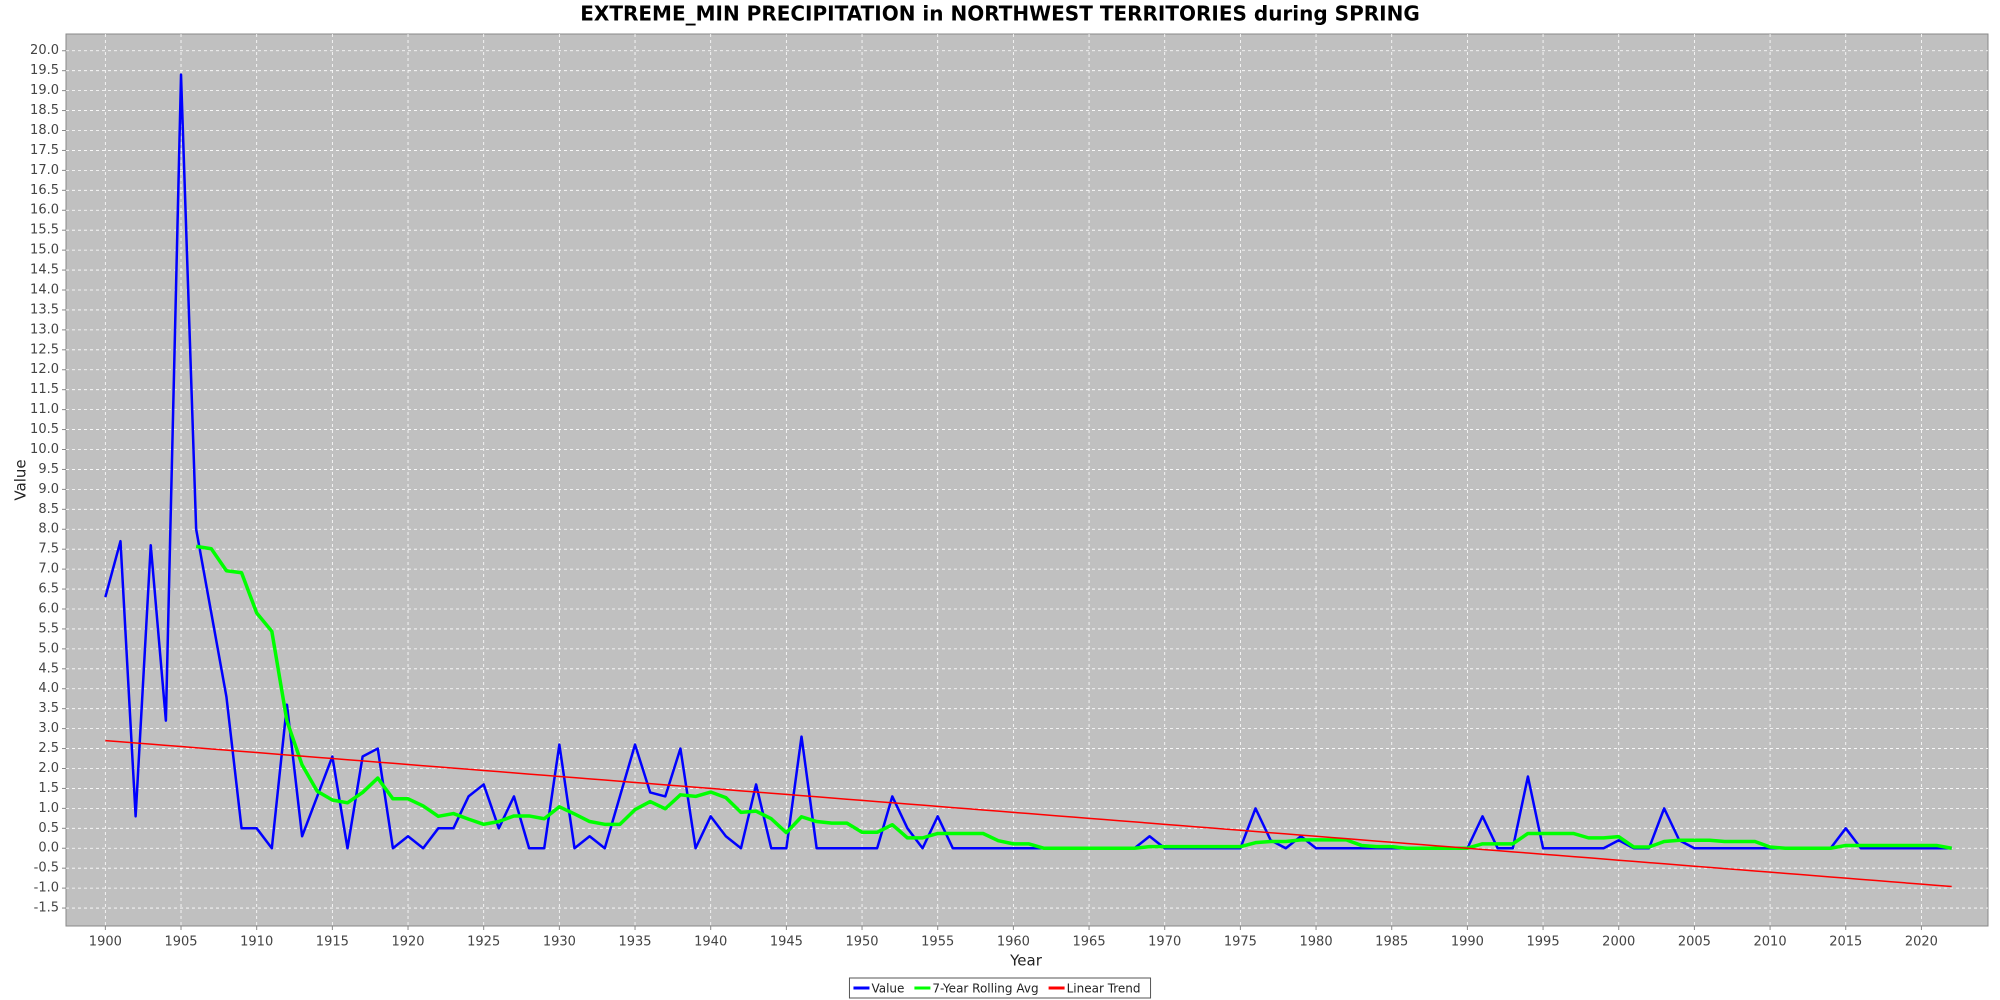 The image size is (2000, 1000). Describe the element at coordinates (44, 190) in the screenshot. I see `y-tick-label: 16.5` at that location.